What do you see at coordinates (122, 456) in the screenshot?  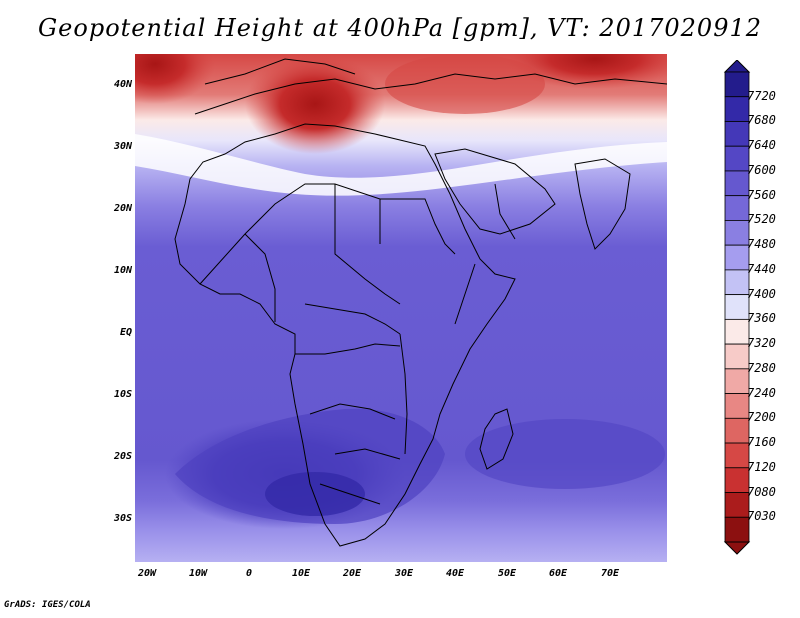 I see `lat-tick-label: 20S` at bounding box center [122, 456].